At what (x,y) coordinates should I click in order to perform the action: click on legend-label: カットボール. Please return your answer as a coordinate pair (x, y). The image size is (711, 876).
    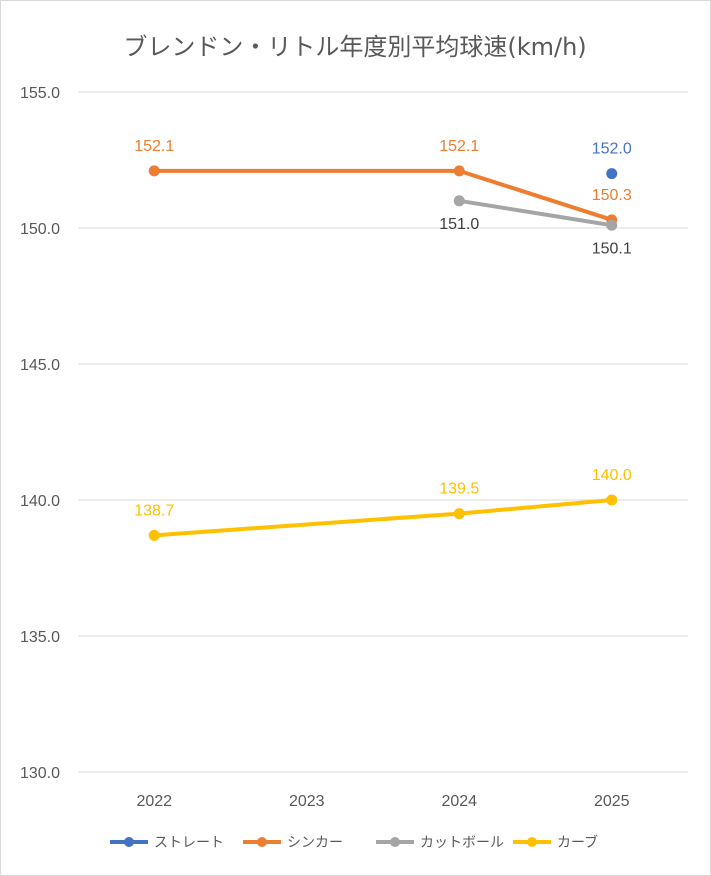
    Looking at the image, I should click on (462, 843).